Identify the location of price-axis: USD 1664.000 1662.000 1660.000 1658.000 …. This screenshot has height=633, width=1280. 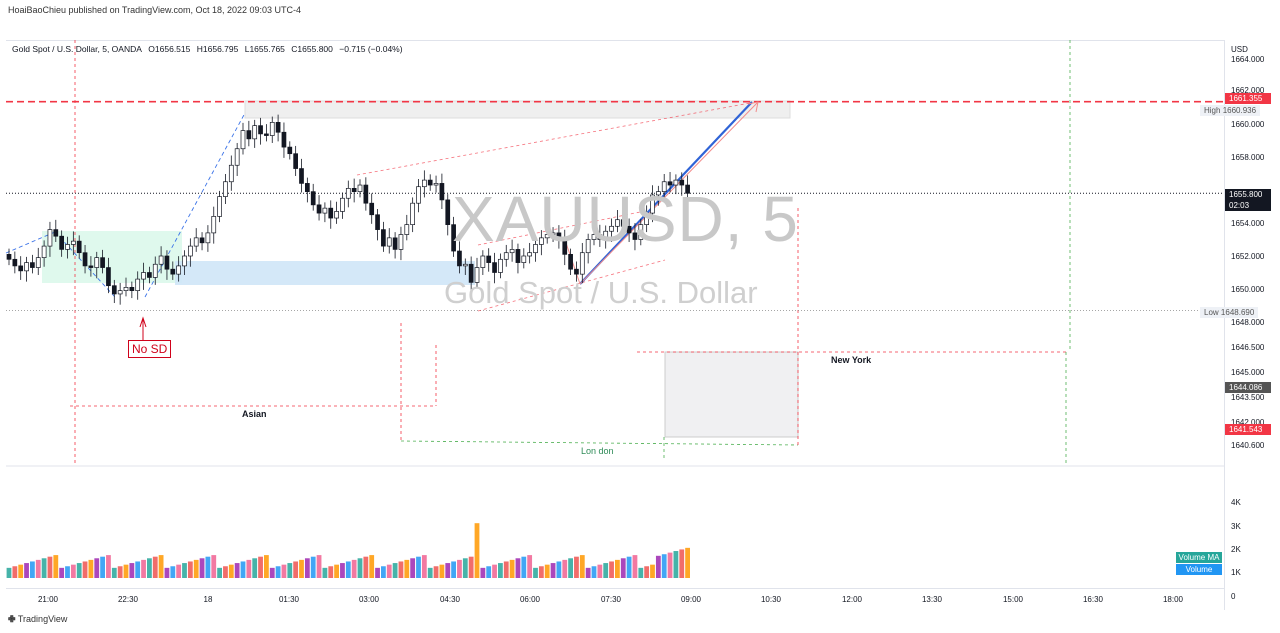
(1252, 325).